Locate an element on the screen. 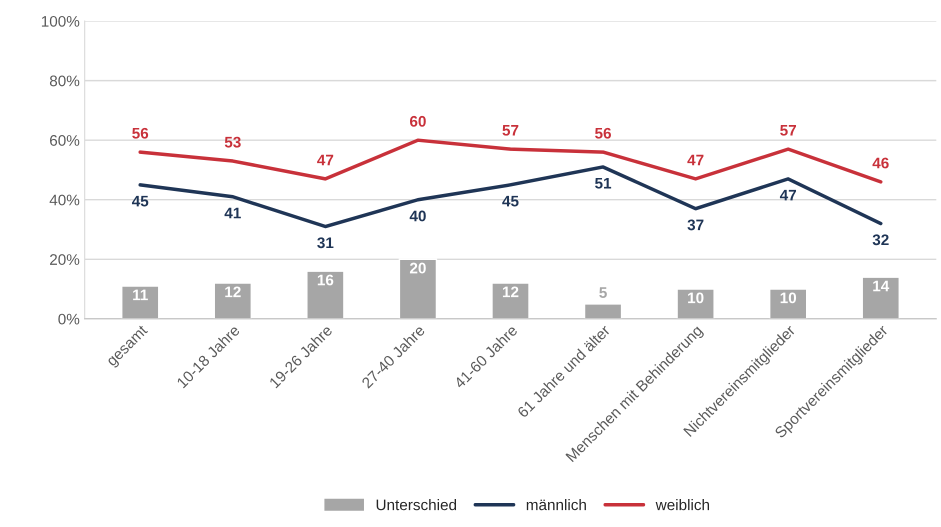 This screenshot has width=941, height=527. y-tick-label: 100% is located at coordinates (61, 21).